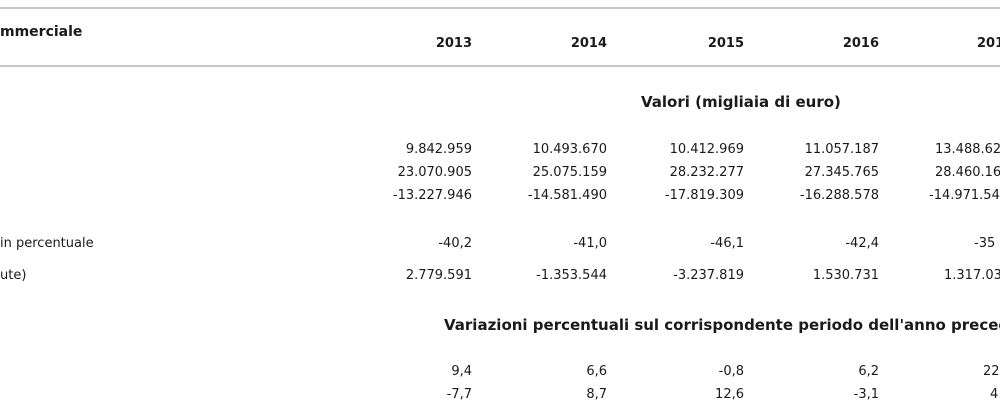 The image size is (1000, 416). I want to click on cell-value: 10.493.670, so click(569, 149).